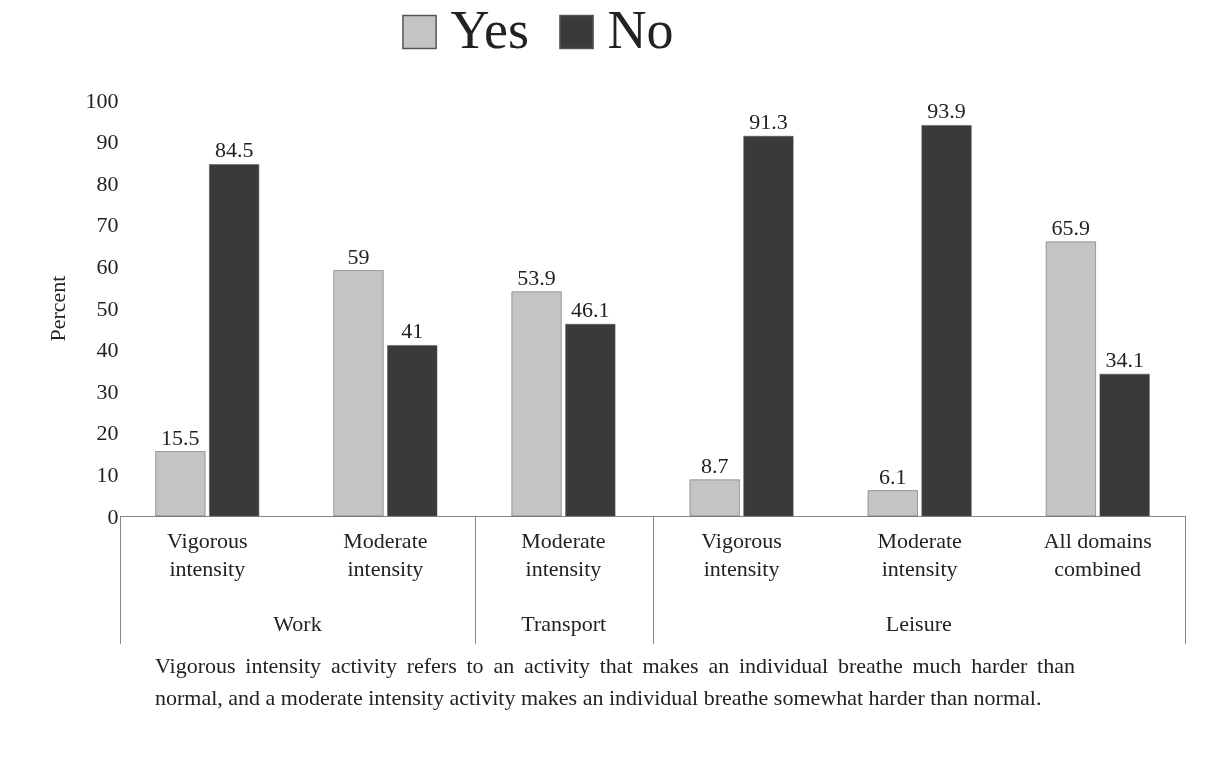 This screenshot has height=783, width=1210. What do you see at coordinates (536, 277) in the screenshot?
I see `data-label: 53.9` at bounding box center [536, 277].